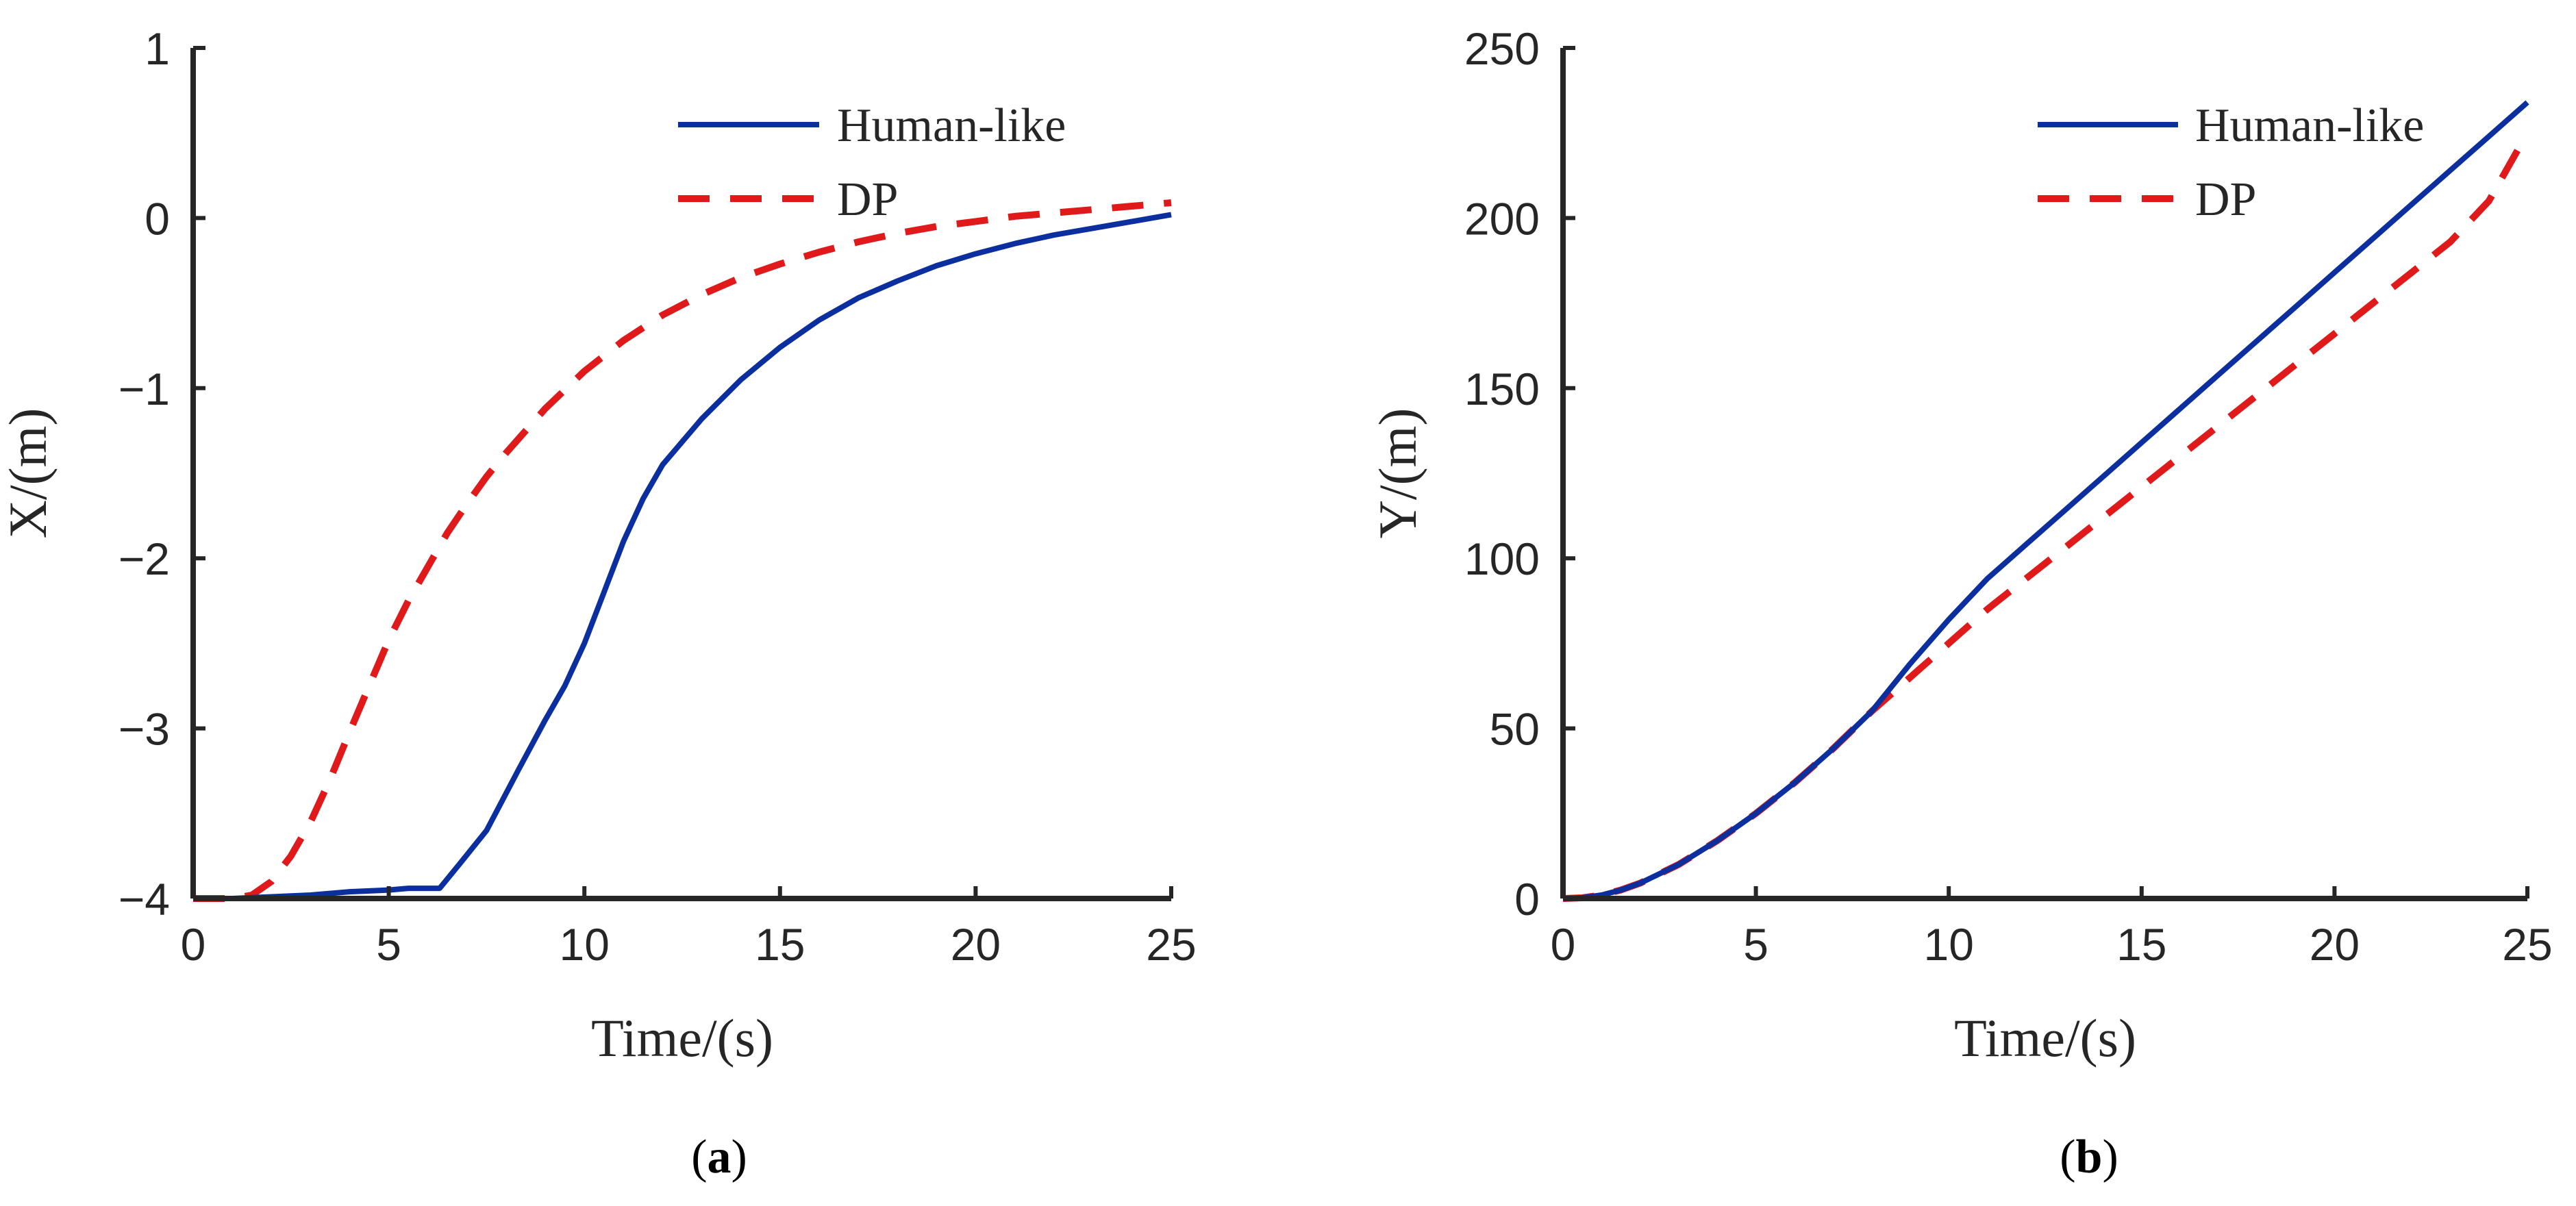 The image size is (2576, 1206). I want to click on a-x-tick-label: 15, so click(780, 944).